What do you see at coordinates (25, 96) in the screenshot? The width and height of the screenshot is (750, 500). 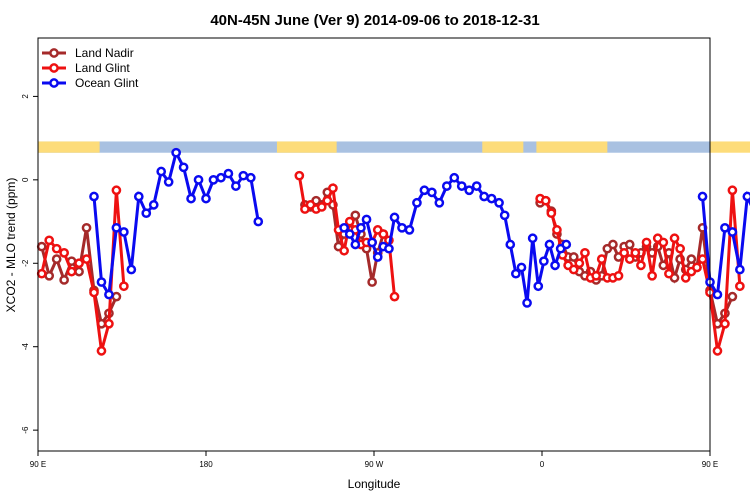 I see `y-tick-label: 2` at bounding box center [25, 96].